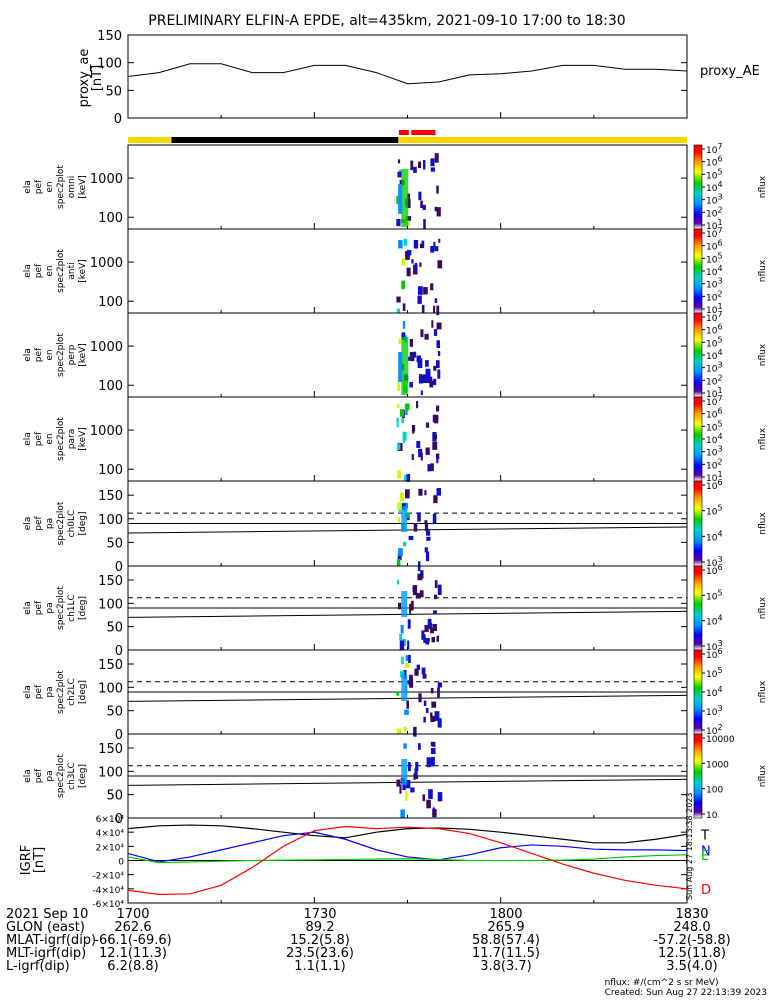  Describe the element at coordinates (72, 776) in the screenshot. I see `y-label-line: ch3LC` at that location.